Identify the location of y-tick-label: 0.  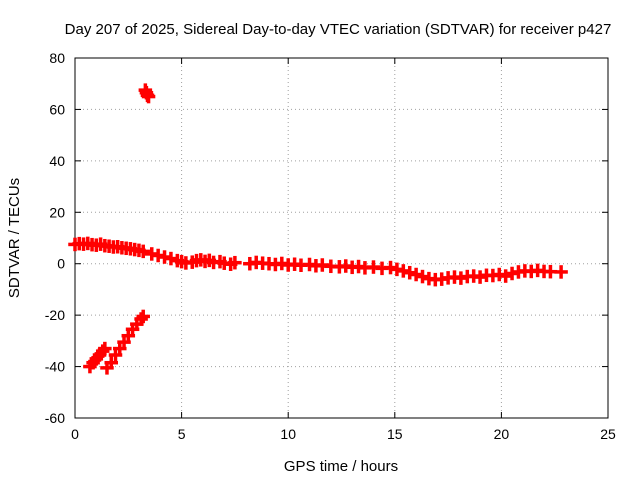
(61, 264).